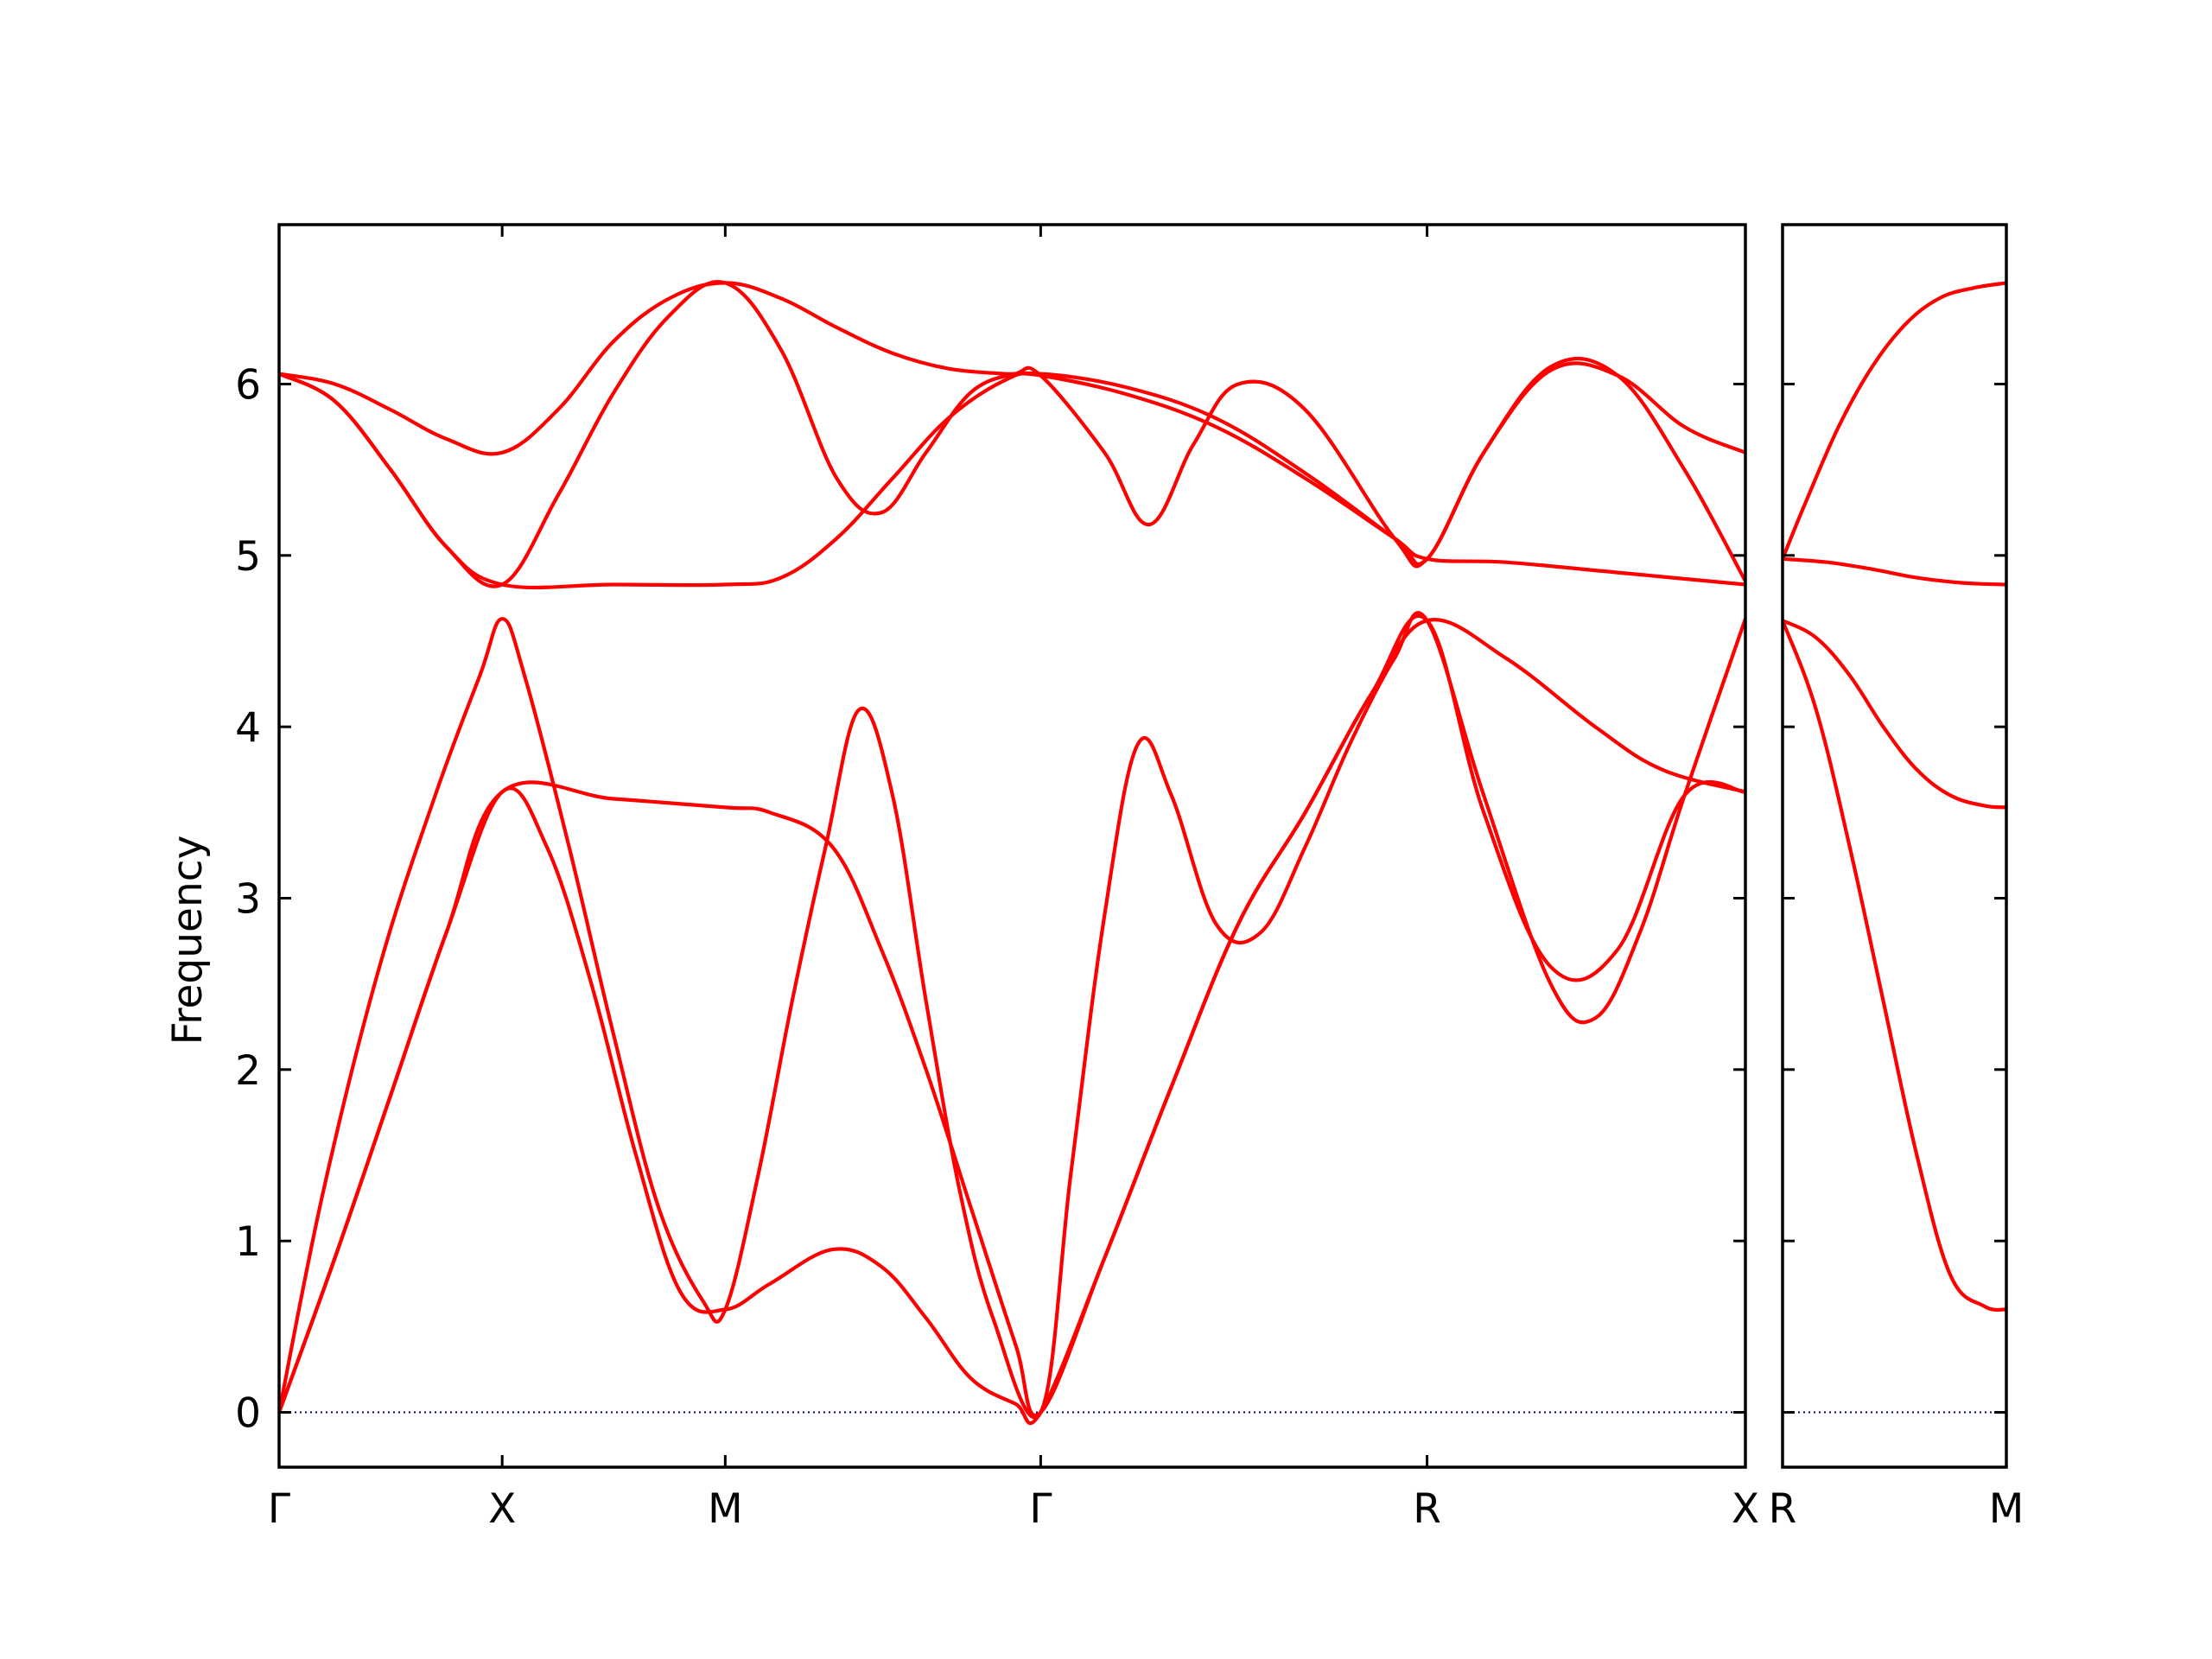 This screenshot has height=1659, width=2212. I want to click on y-tick-label: 6, so click(248, 385).